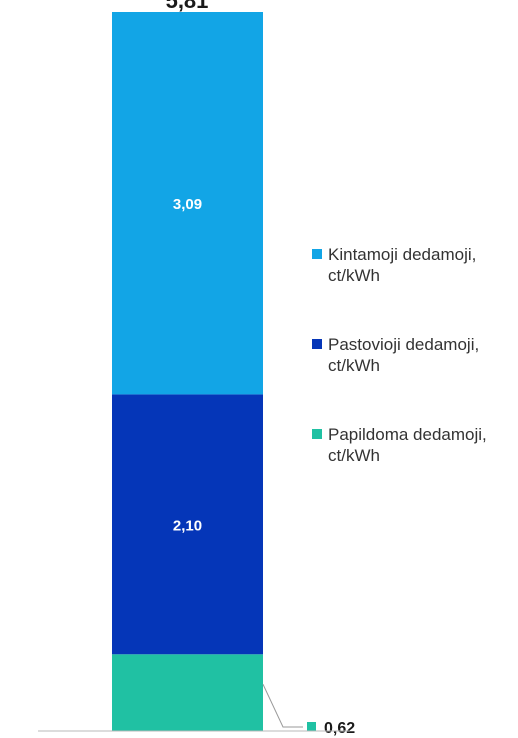  What do you see at coordinates (402, 265) in the screenshot?
I see `legend-label-kintamoji: Kintamoji dedamoji, ct/kWh` at bounding box center [402, 265].